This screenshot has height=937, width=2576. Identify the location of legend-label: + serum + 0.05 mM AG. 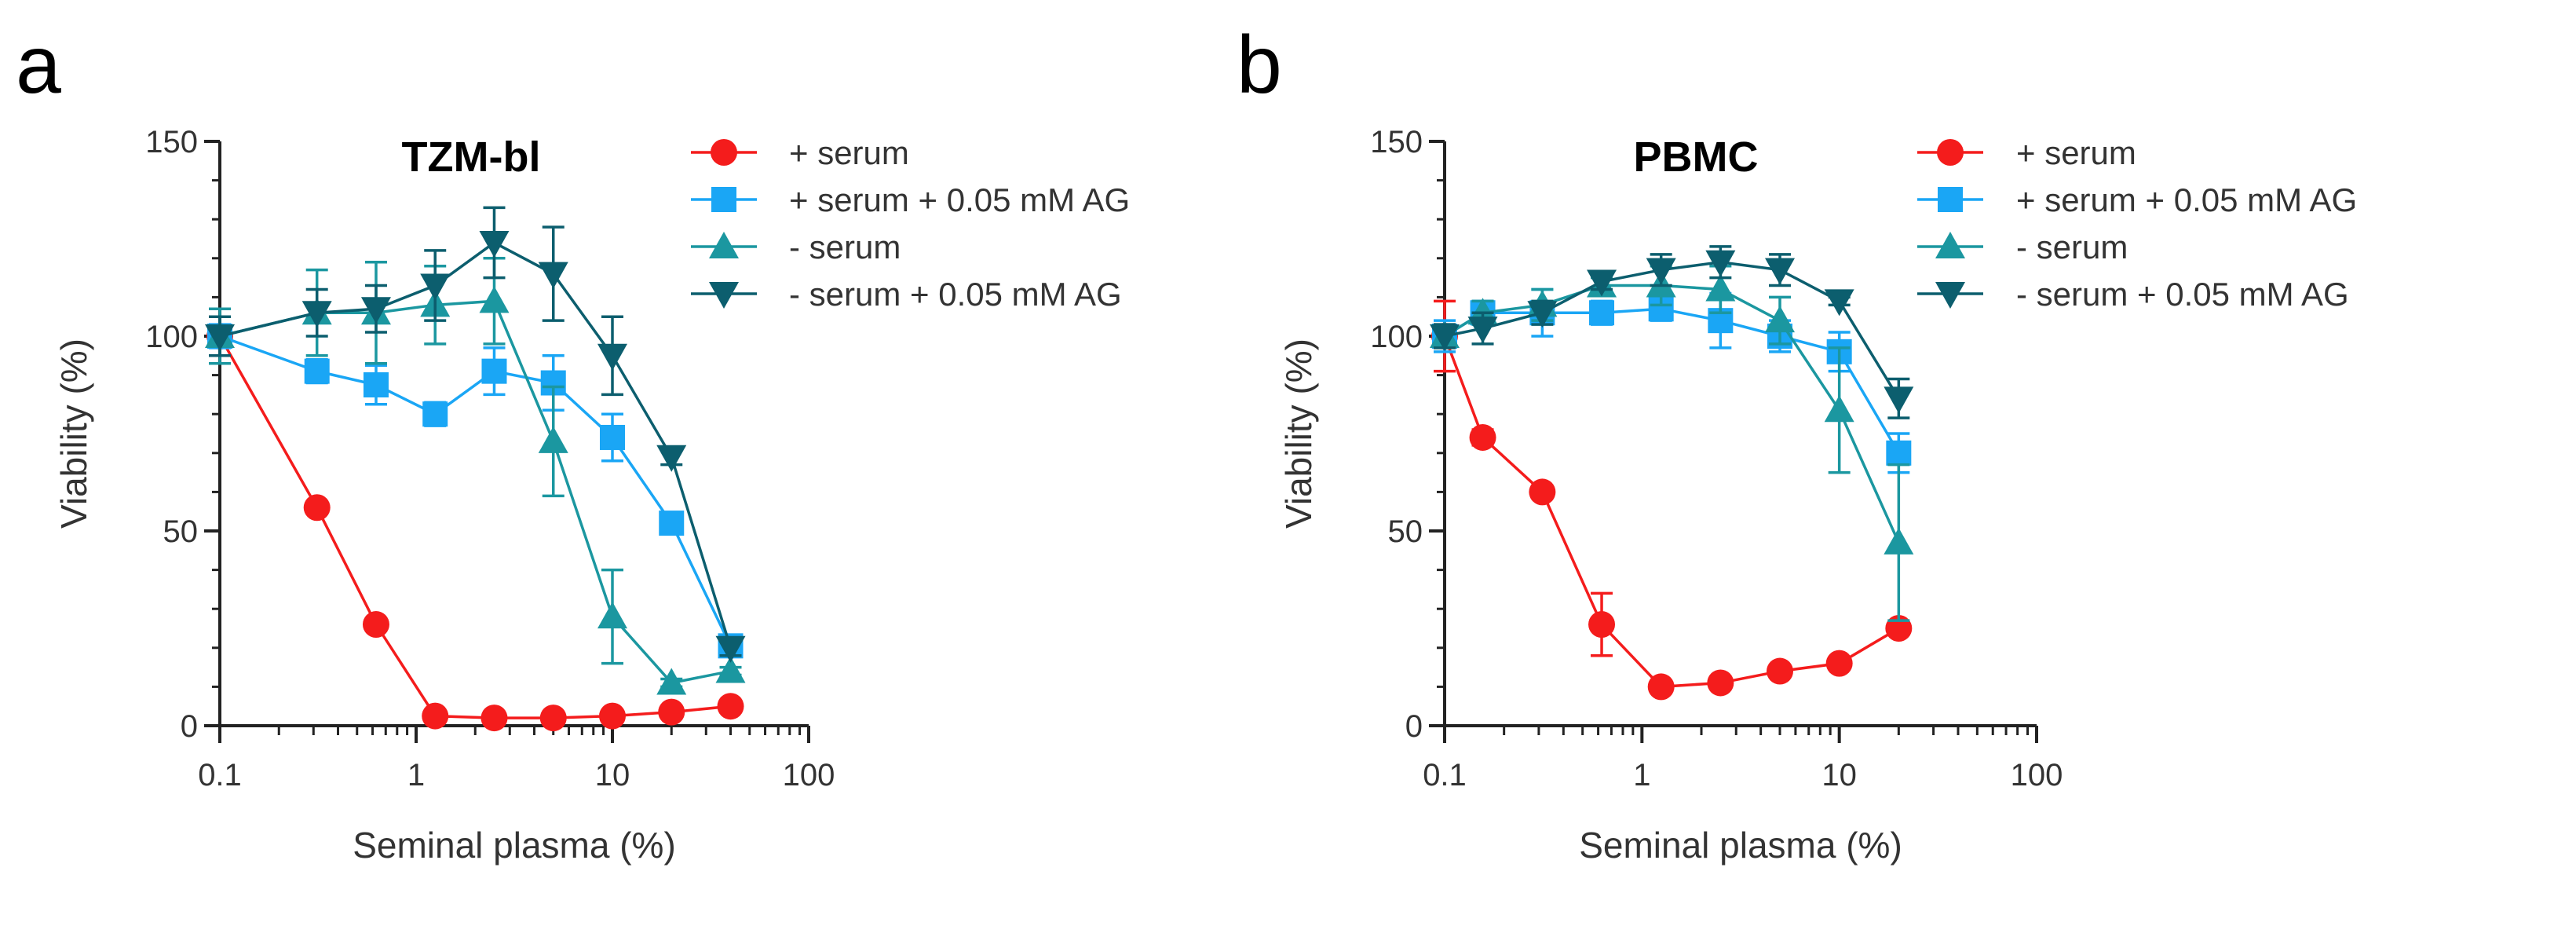
(2186, 199).